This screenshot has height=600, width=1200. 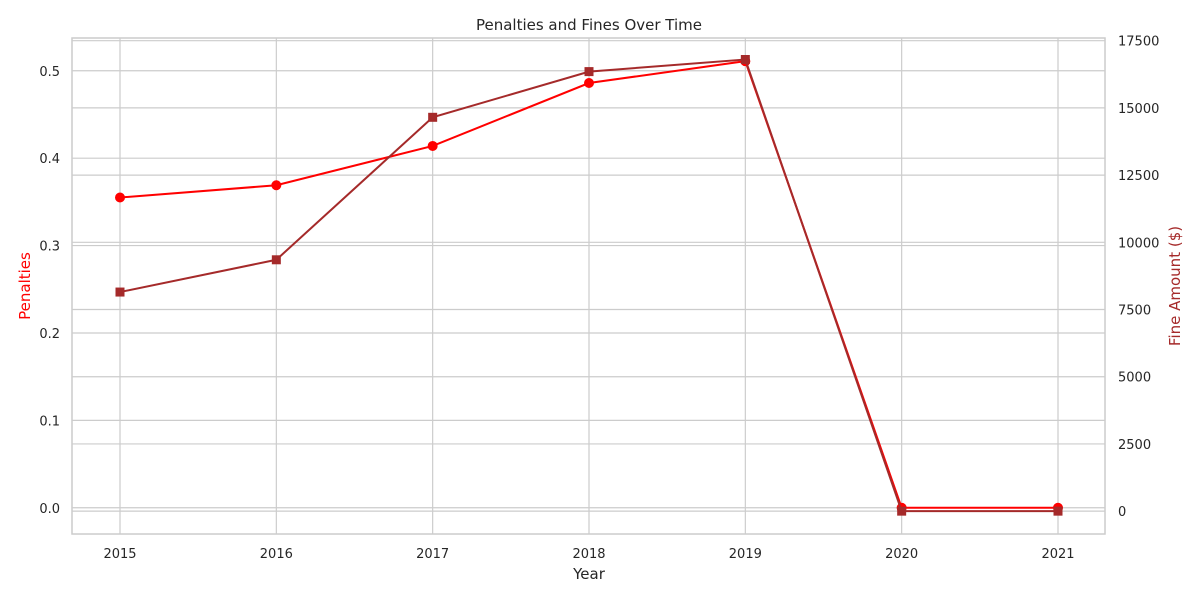 What do you see at coordinates (1138, 176) in the screenshot?
I see `y-right-tick-label: 12500` at bounding box center [1138, 176].